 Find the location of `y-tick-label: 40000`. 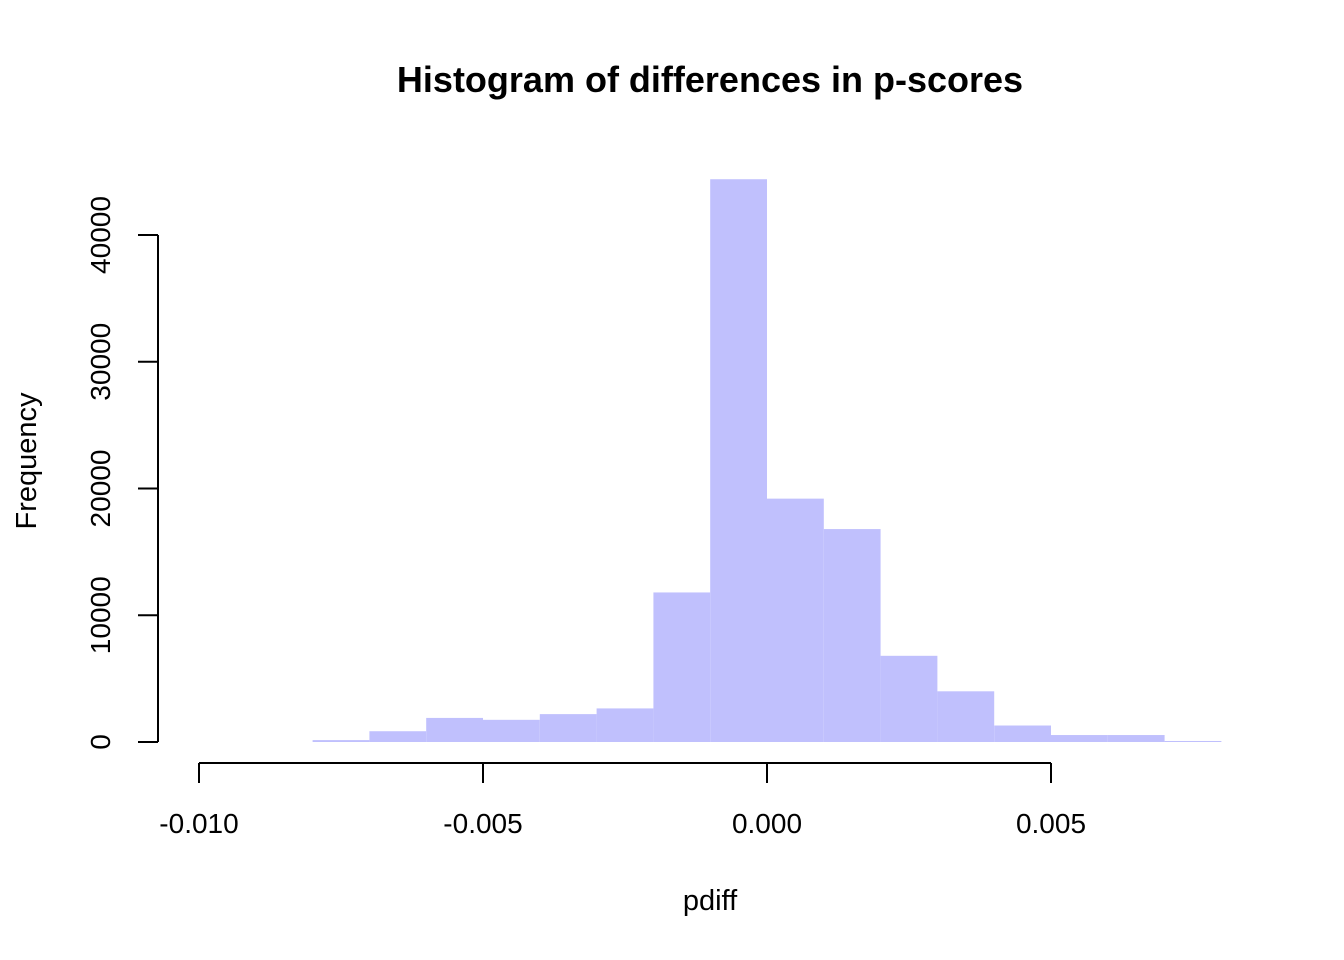

y-tick-label: 40000 is located at coordinates (100, 235).